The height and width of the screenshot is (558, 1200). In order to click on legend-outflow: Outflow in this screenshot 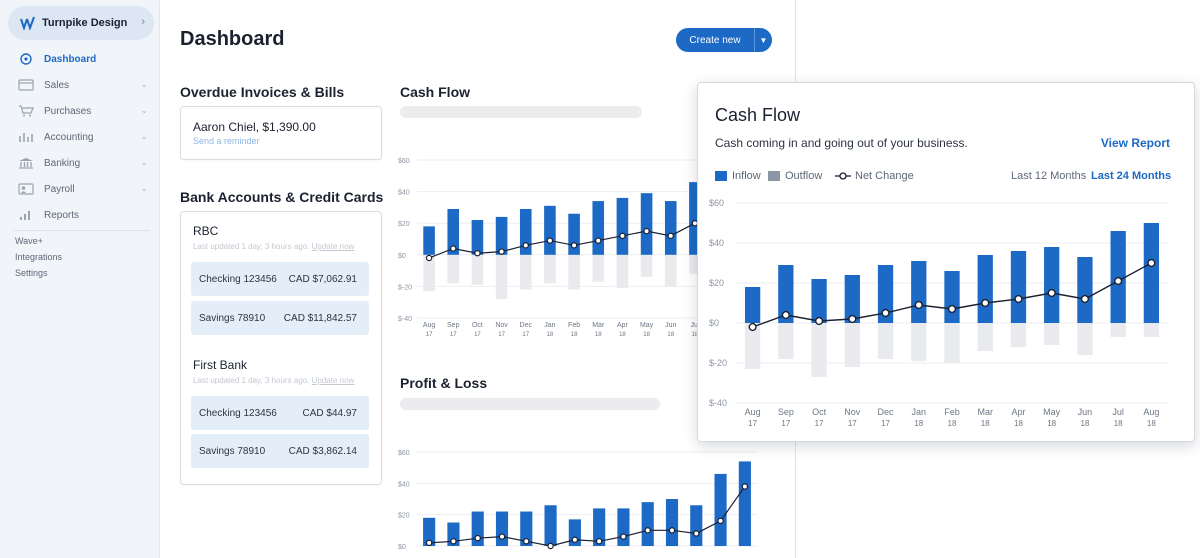, I will do `click(795, 176)`.